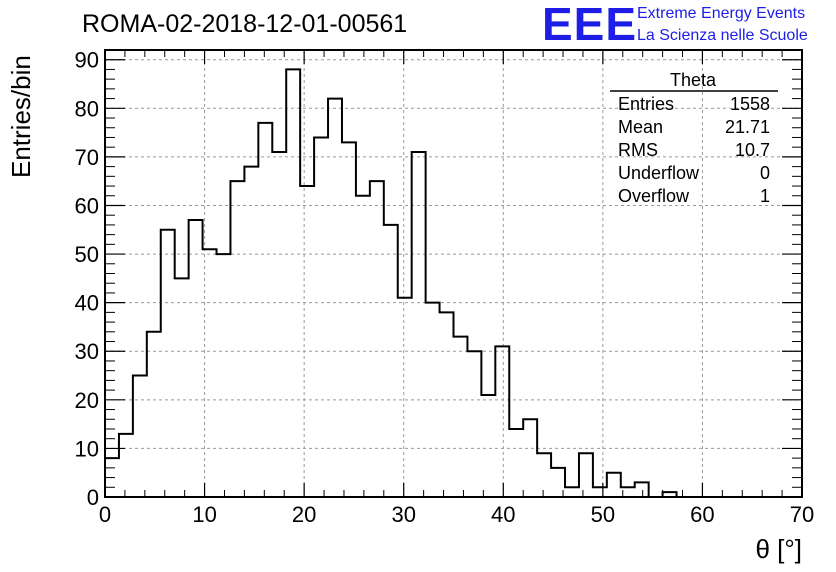 The image size is (836, 572). Describe the element at coordinates (87, 108) in the screenshot. I see `y-tick-label: 80` at that location.